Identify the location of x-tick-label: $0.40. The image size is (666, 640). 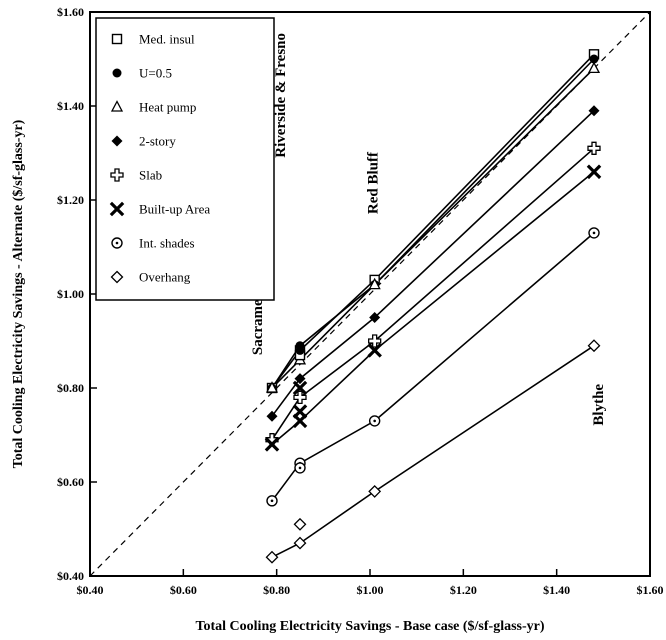
(90, 590).